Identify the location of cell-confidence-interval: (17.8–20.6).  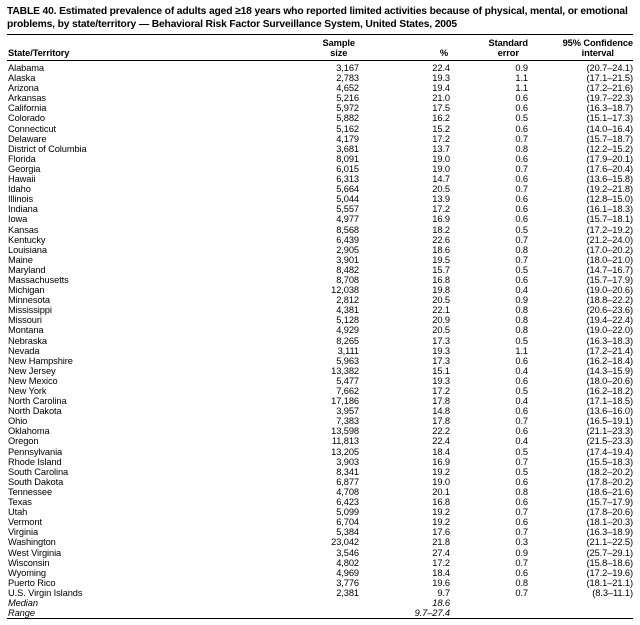
(610, 512).